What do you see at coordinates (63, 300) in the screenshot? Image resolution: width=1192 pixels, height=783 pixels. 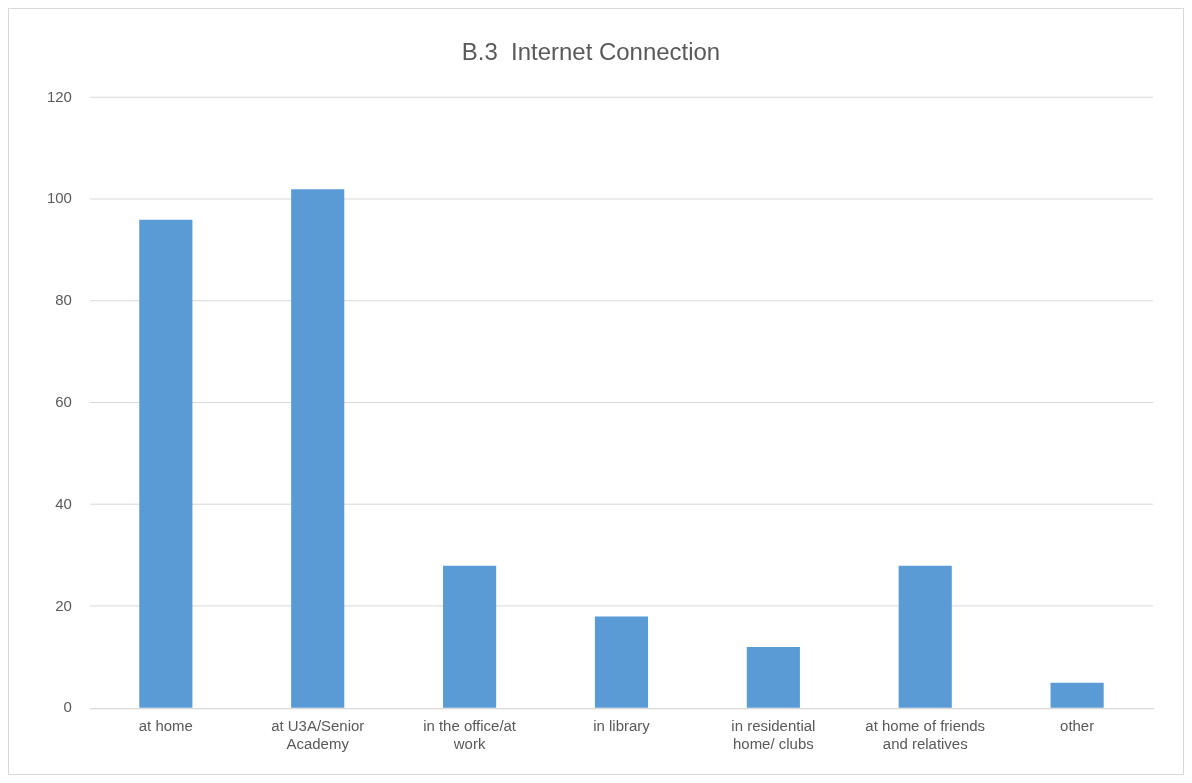 I see `y-tick-label: 80` at bounding box center [63, 300].